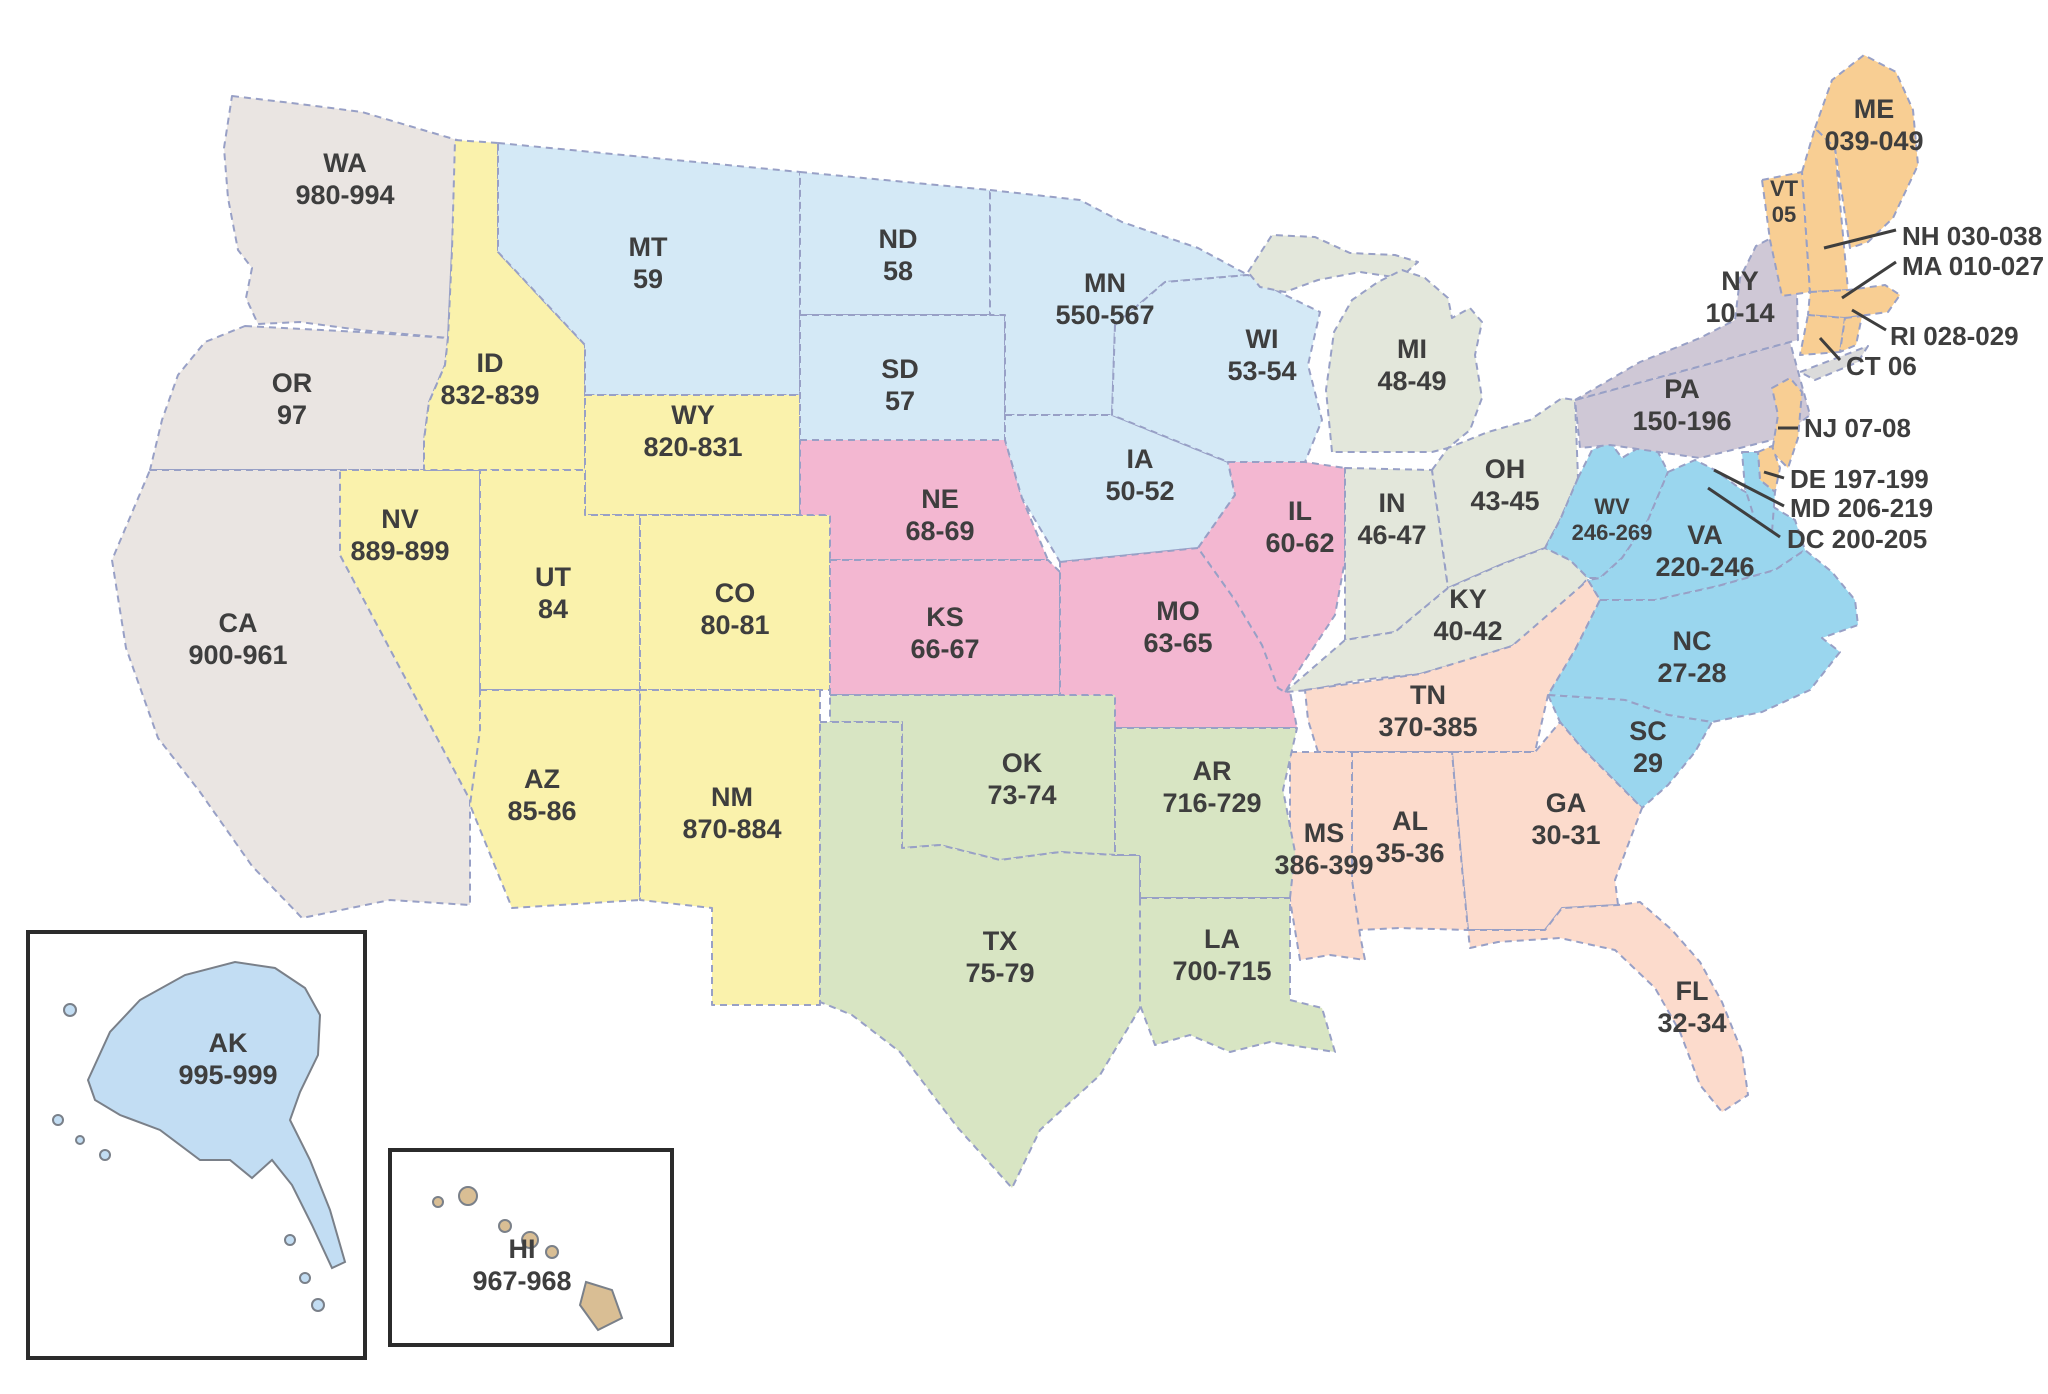 This screenshot has width=2048, height=1394. I want to click on label-pa: PA 150-196, so click(1681, 405).